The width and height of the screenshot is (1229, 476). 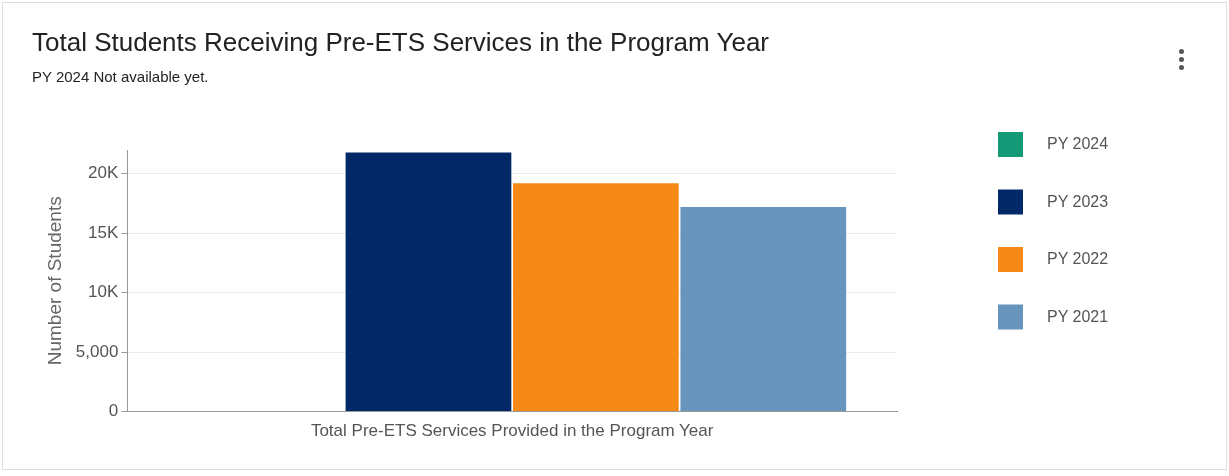 I want to click on legend-label: PY 2024, so click(x=1078, y=144).